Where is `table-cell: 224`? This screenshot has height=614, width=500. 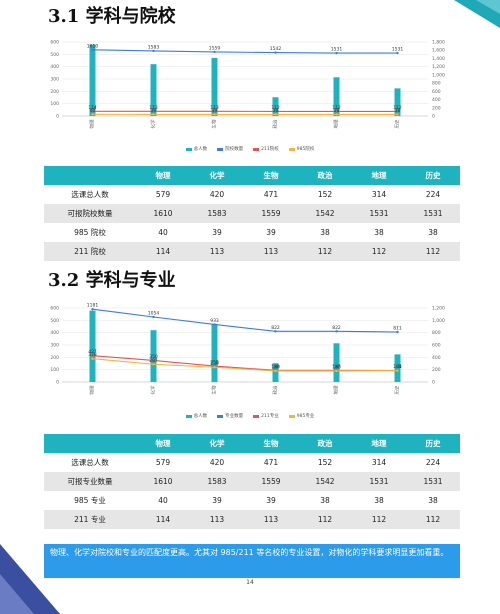 table-cell: 224 is located at coordinates (433, 194).